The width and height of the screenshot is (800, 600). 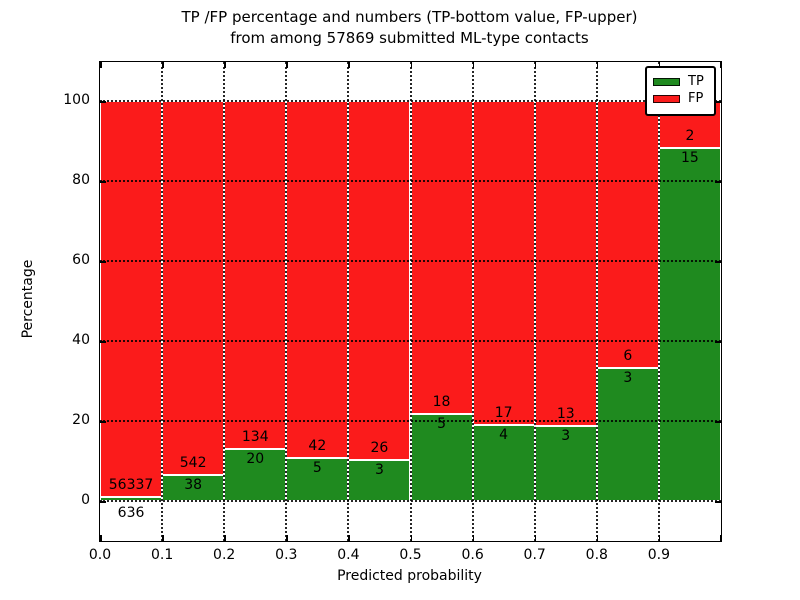 What do you see at coordinates (534, 555) in the screenshot?
I see `x-tick-label: 0.7` at bounding box center [534, 555].